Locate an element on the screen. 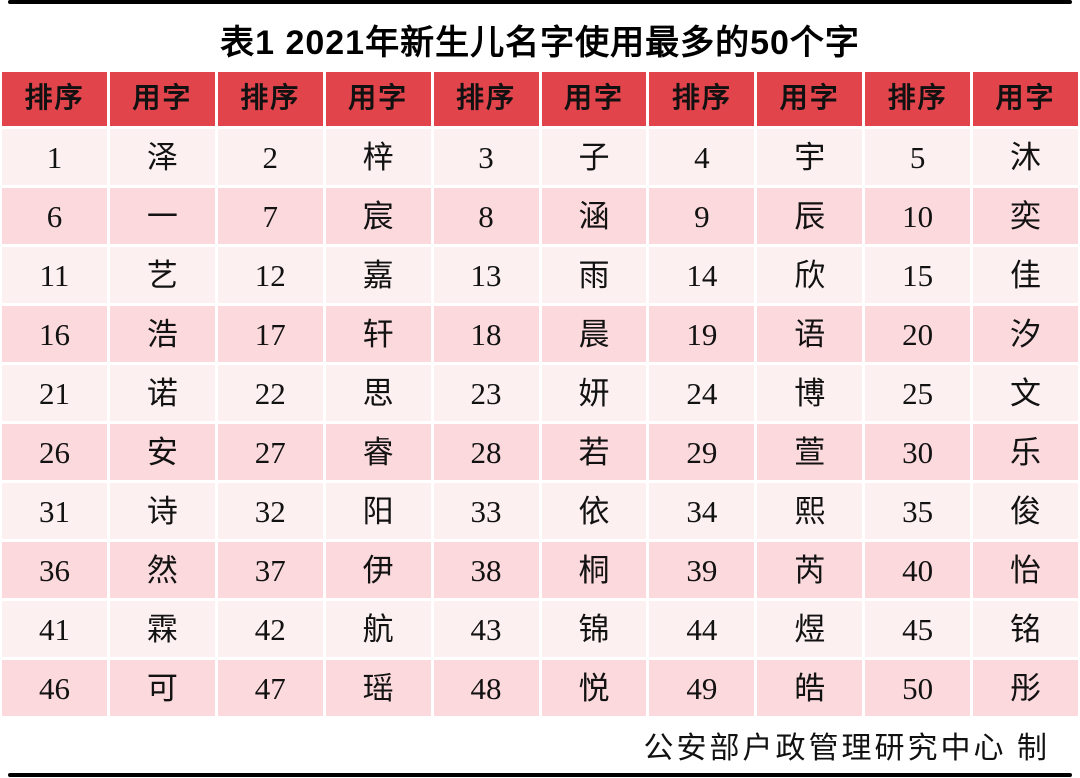 This screenshot has height=778, width=1080. rank-cell: 7 is located at coordinates (270, 216).